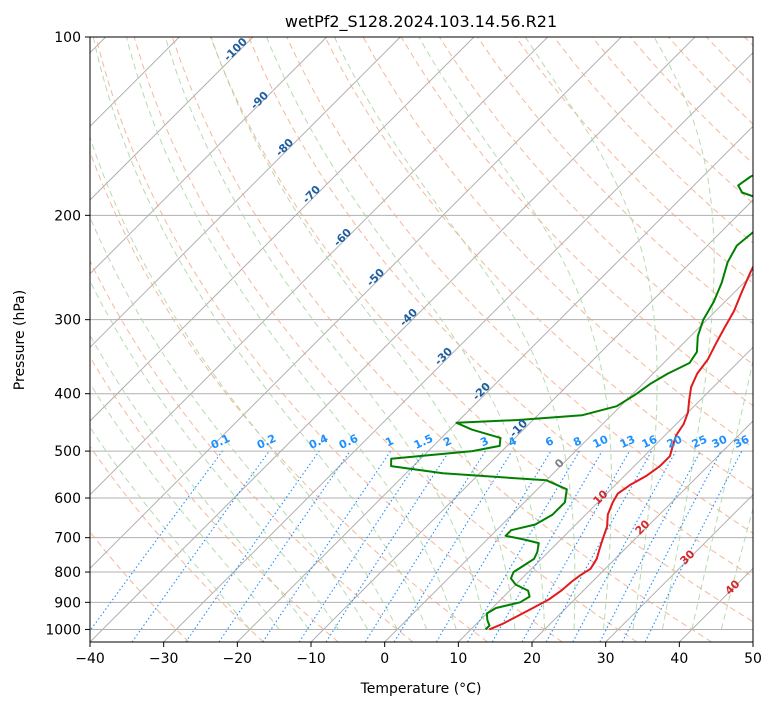 The image size is (775, 708). What do you see at coordinates (753, 659) in the screenshot?
I see `x-tick-label: 50` at bounding box center [753, 659].